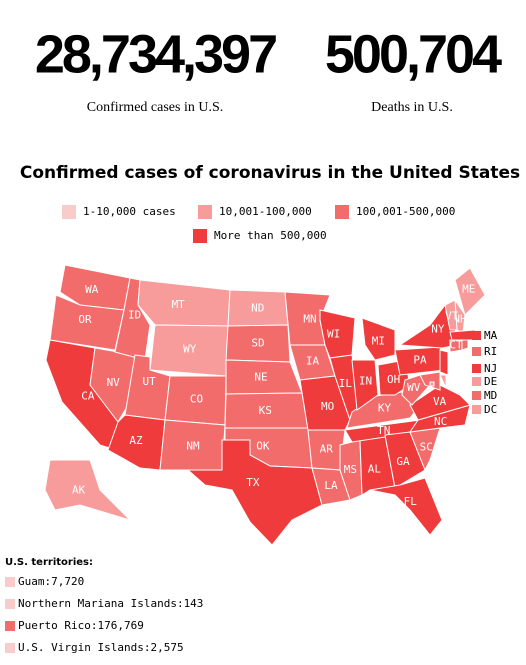 Image resolution: width=526 pixels, height=665 pixels. I want to click on territory-label: Puerto Rico:176,769, so click(81, 625).